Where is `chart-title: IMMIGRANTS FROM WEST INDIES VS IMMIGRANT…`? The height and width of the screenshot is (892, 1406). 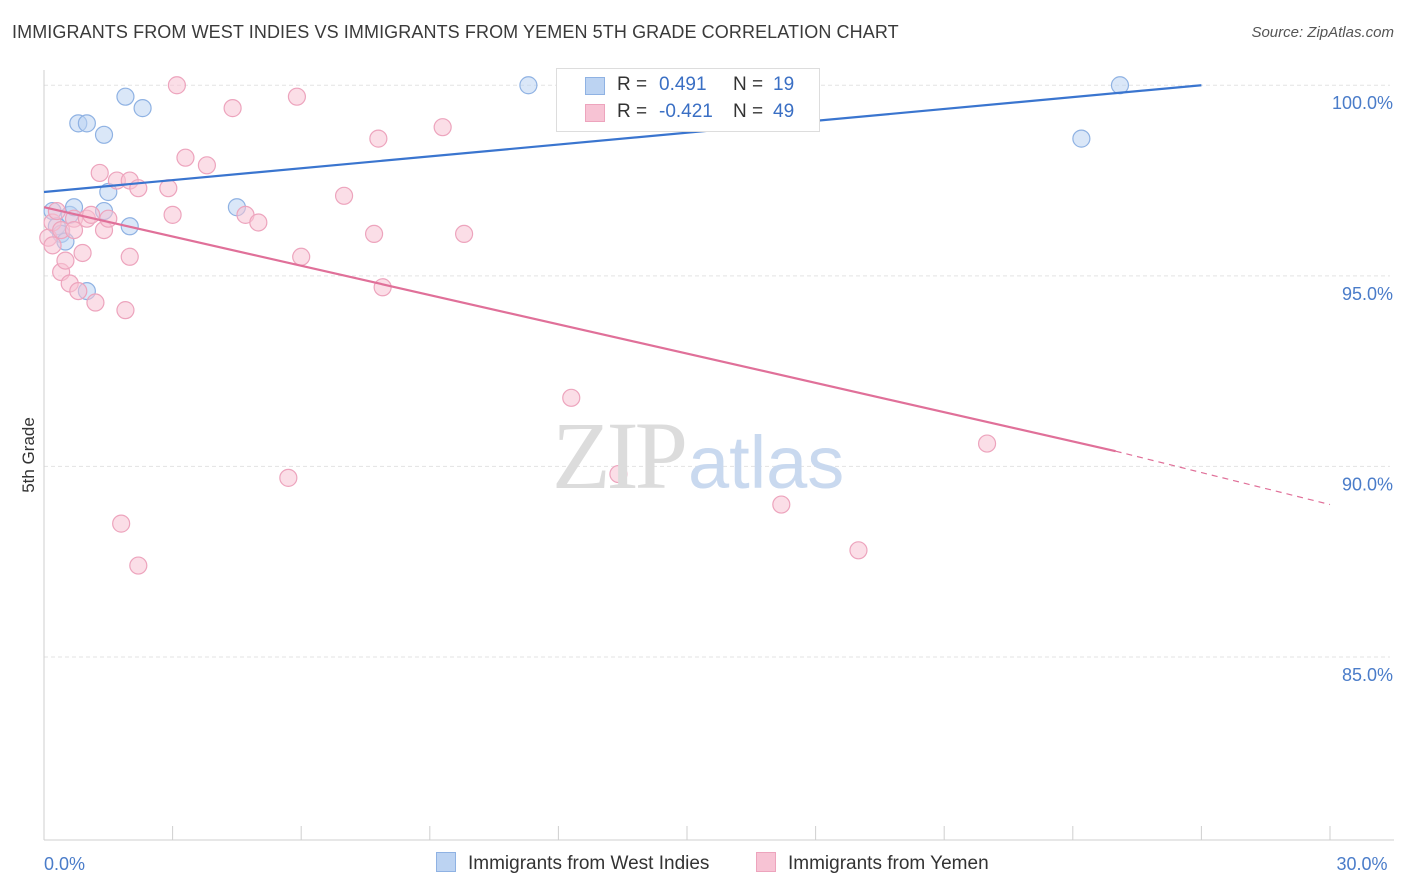 chart-title: IMMIGRANTS FROM WEST INDIES VS IMMIGRANT… is located at coordinates (455, 32).